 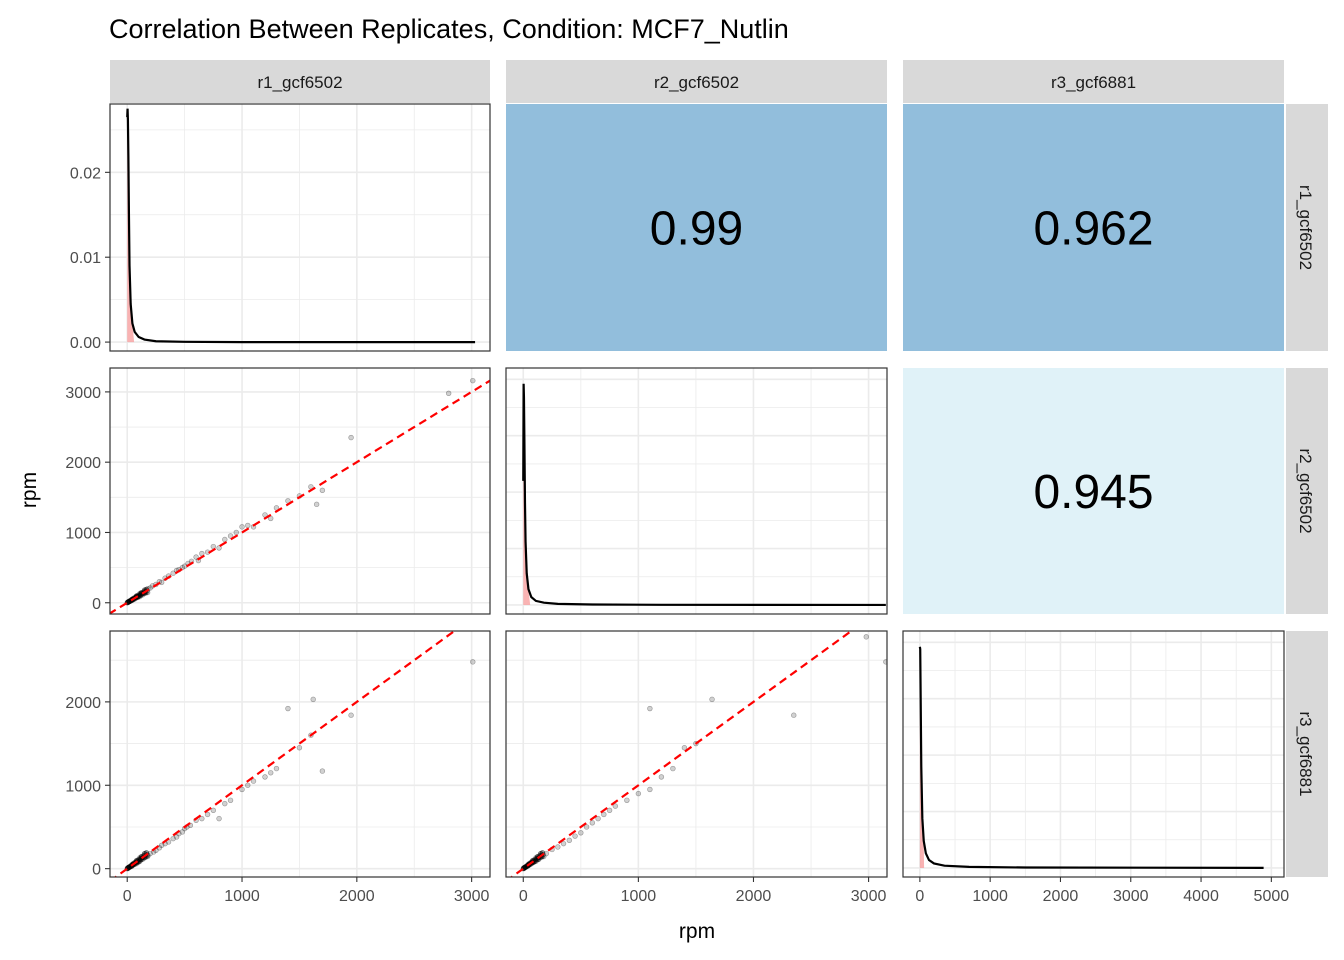 I want to click on correlation-value: 0.962, so click(x=1093, y=229).